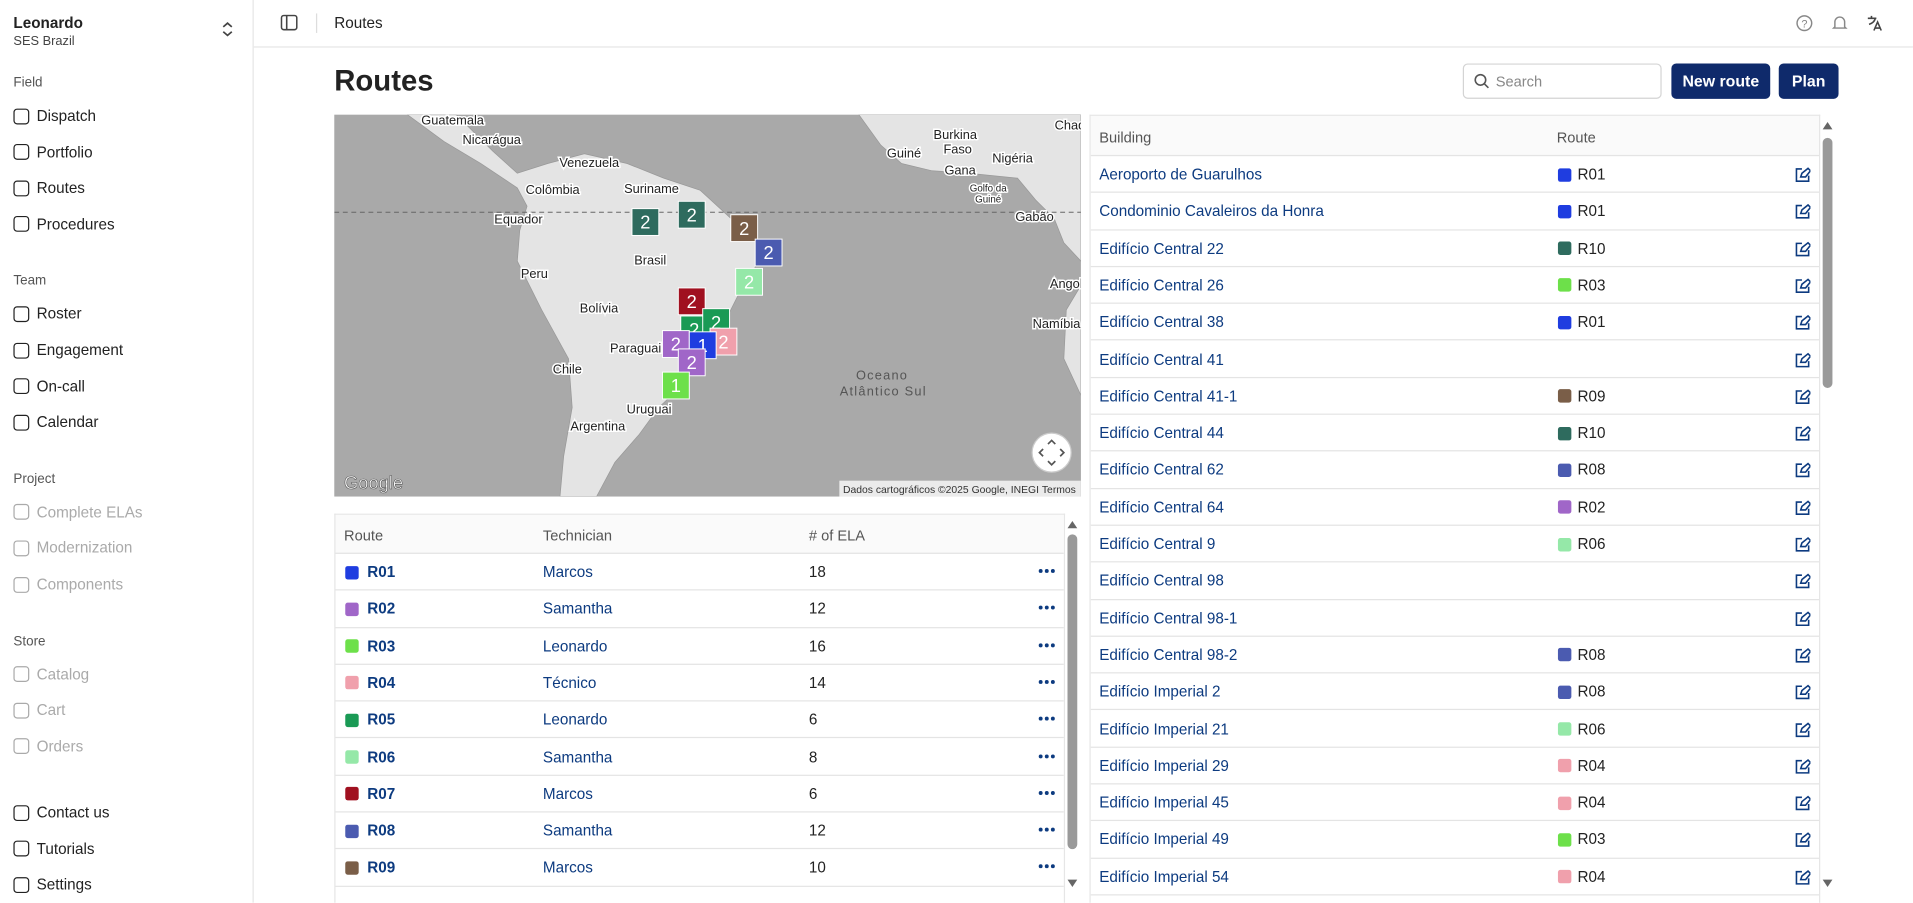 This screenshot has width=1913, height=903. I want to click on building-name: Aeroporto de Guarulhos, so click(1180, 174).